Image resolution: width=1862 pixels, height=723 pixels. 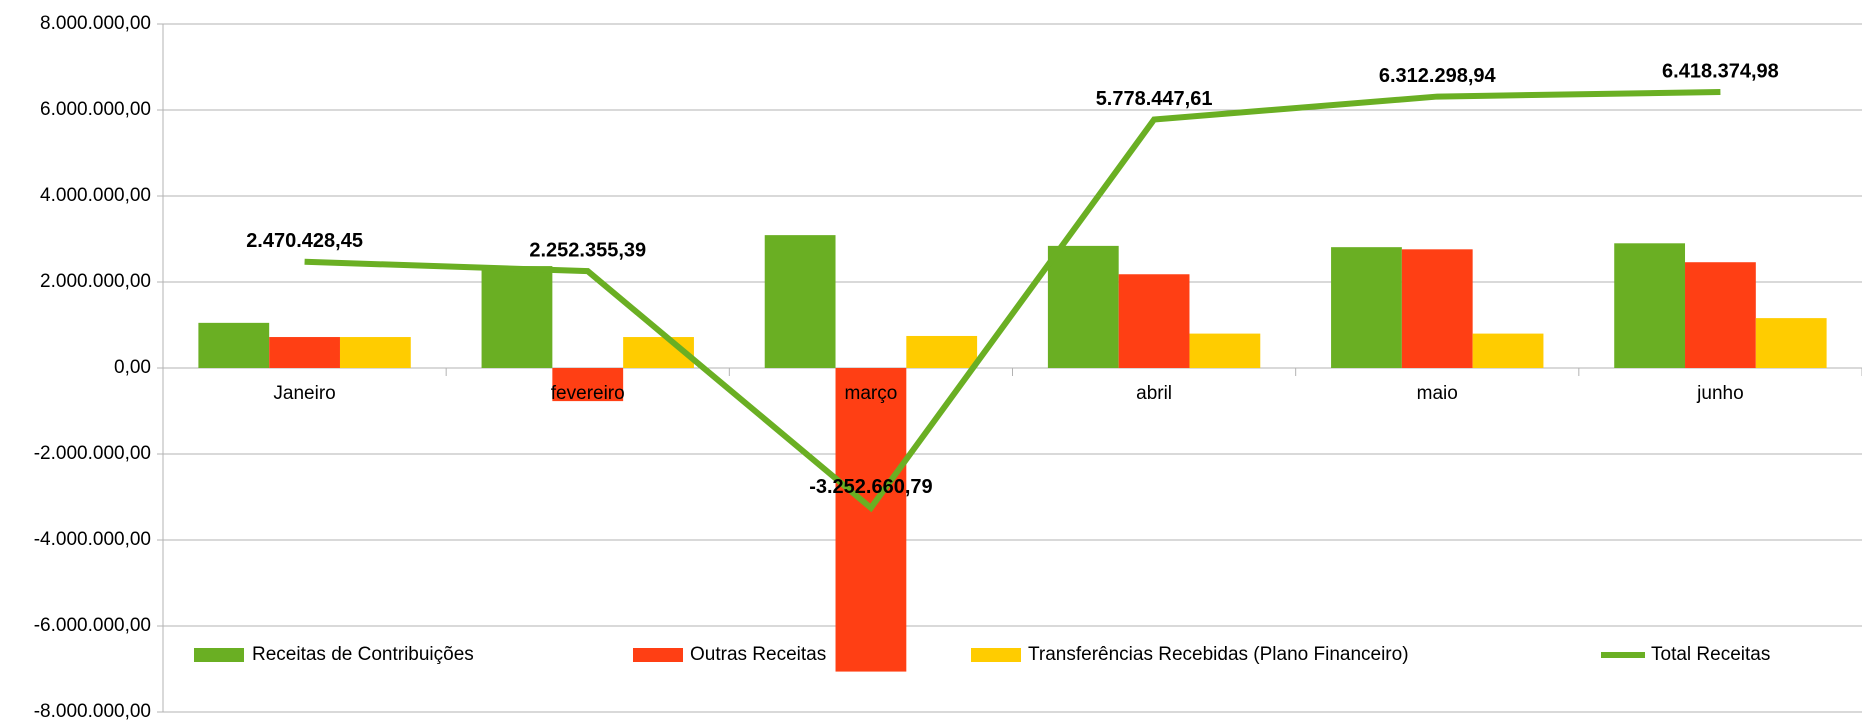 I want to click on legend-label: Total Receitas, so click(x=1710, y=654).